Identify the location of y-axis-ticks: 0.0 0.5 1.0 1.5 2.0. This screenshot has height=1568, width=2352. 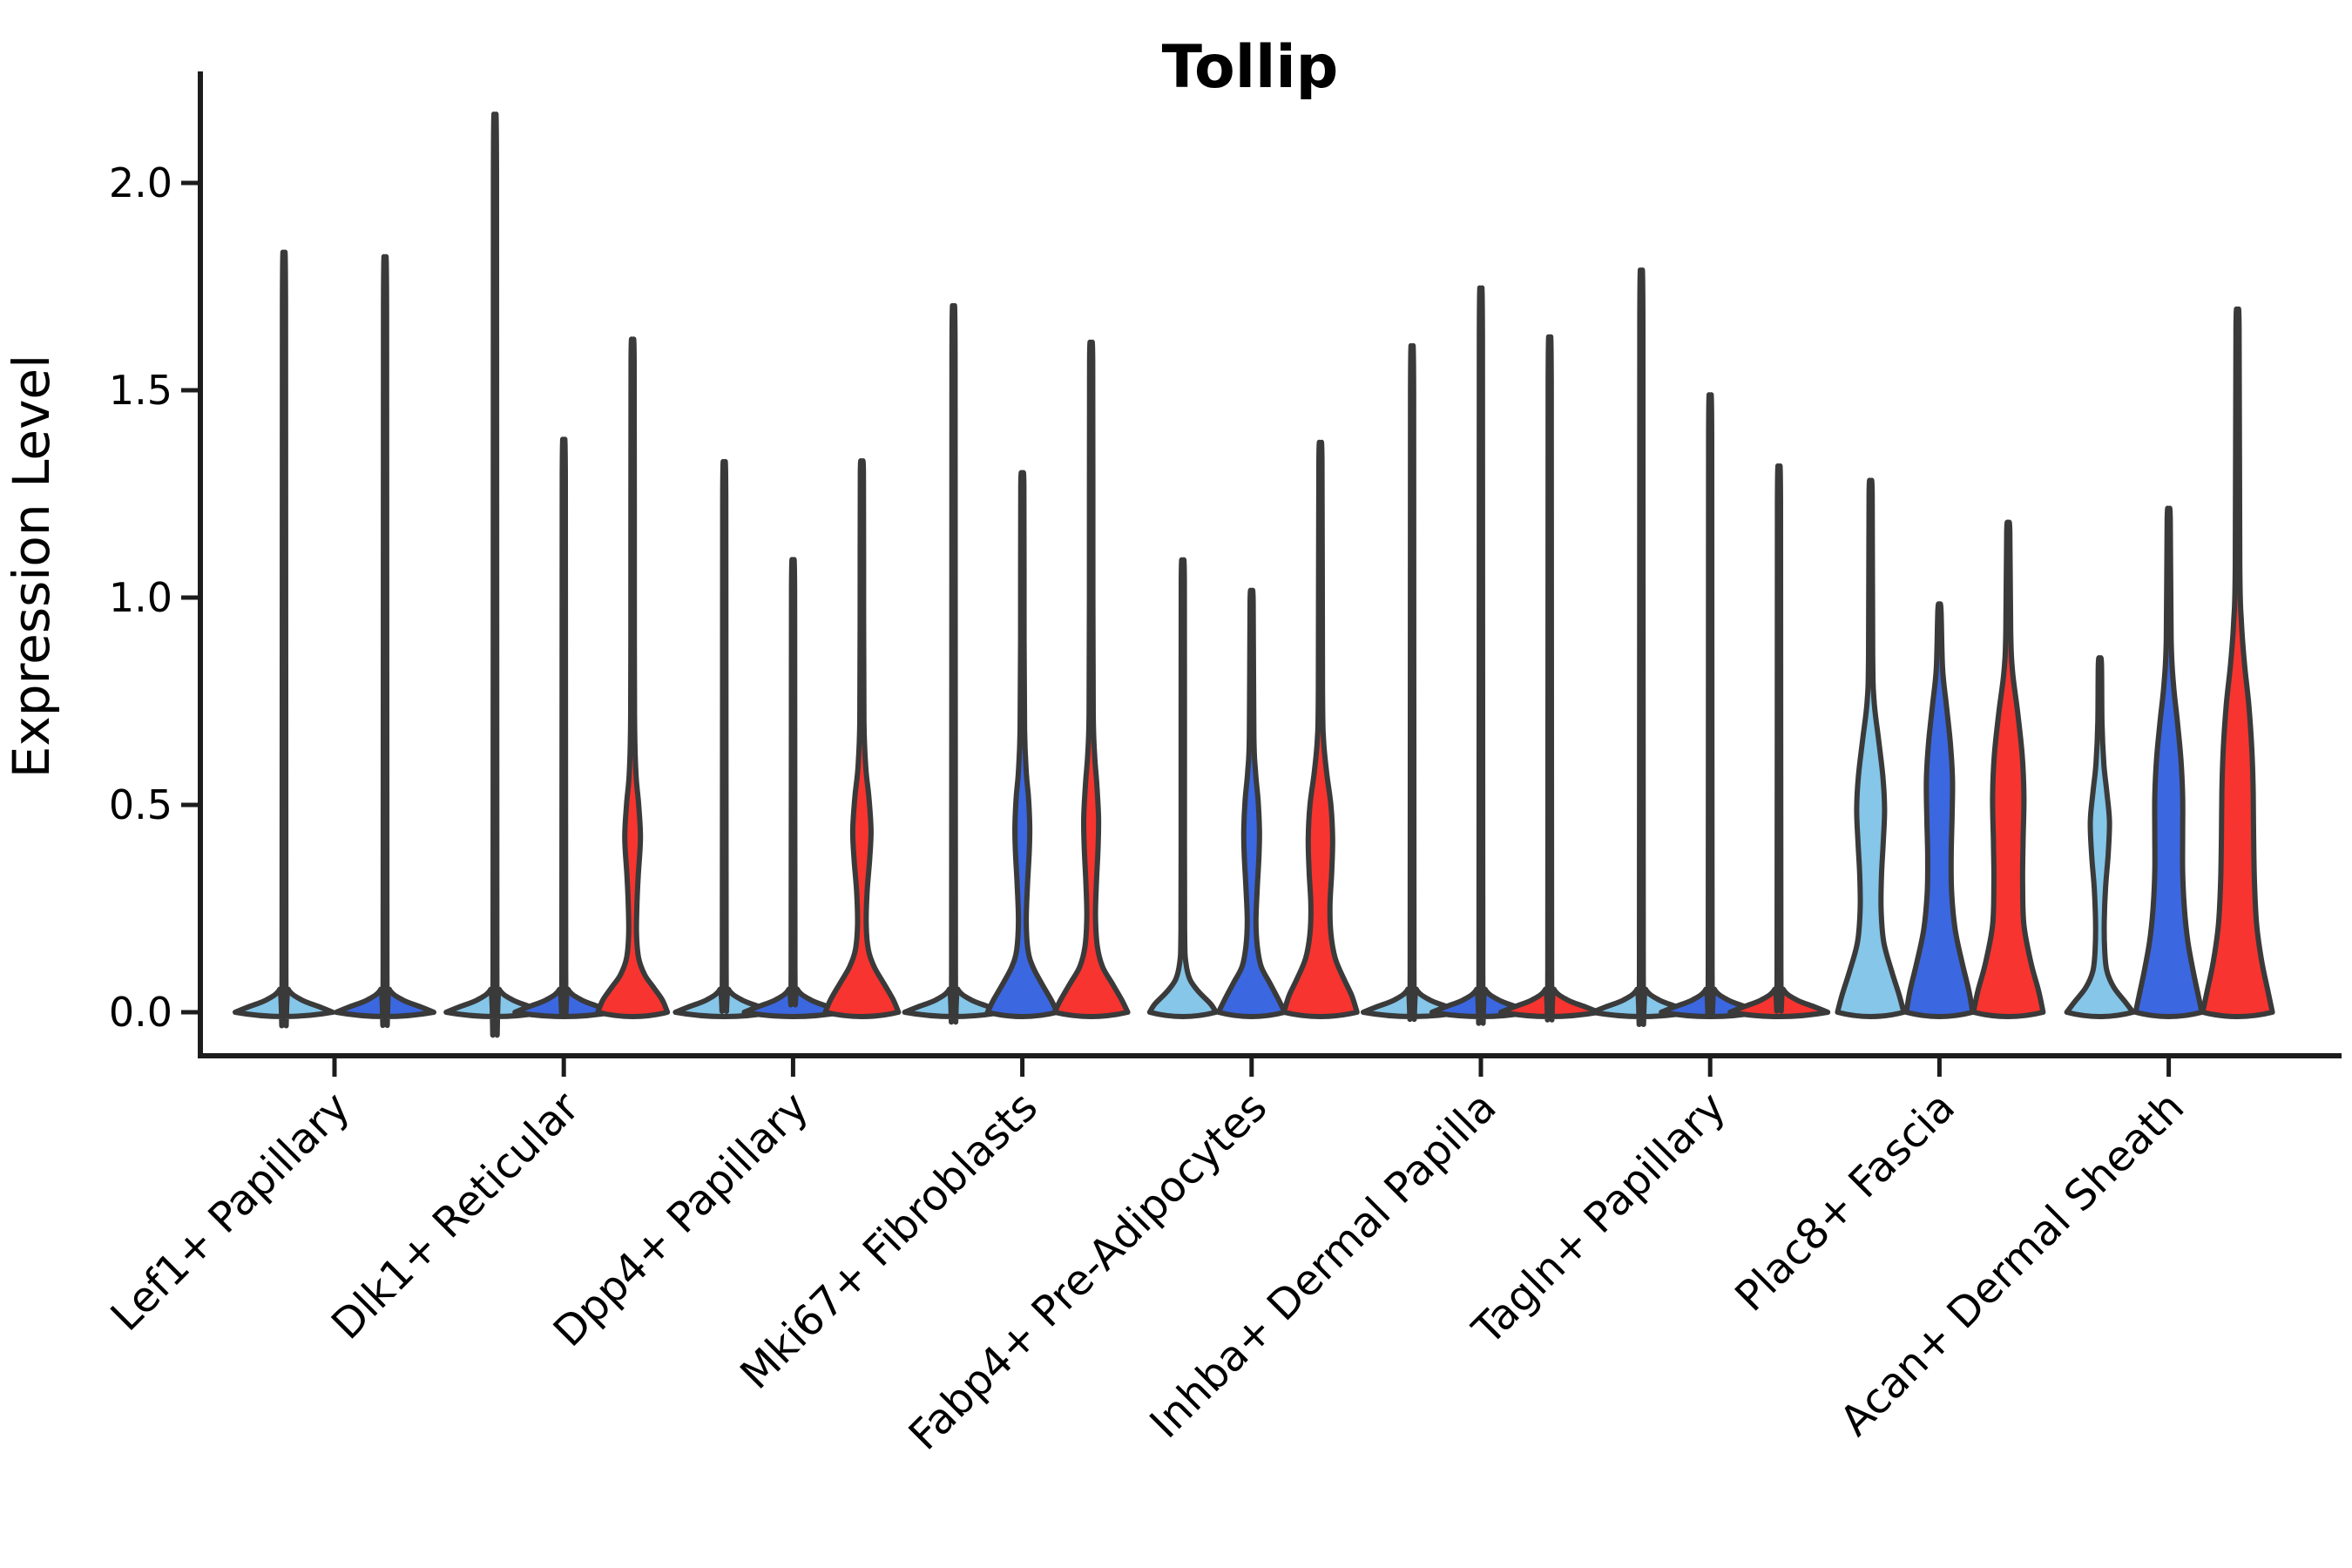
(154, 597).